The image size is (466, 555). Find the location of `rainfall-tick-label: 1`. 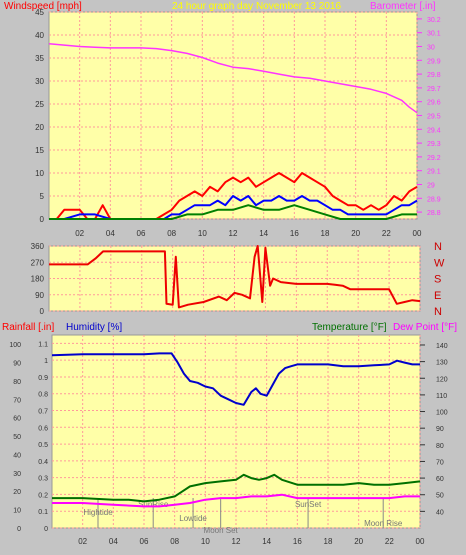

rainfall-tick-label: 1 is located at coordinates (46, 361).